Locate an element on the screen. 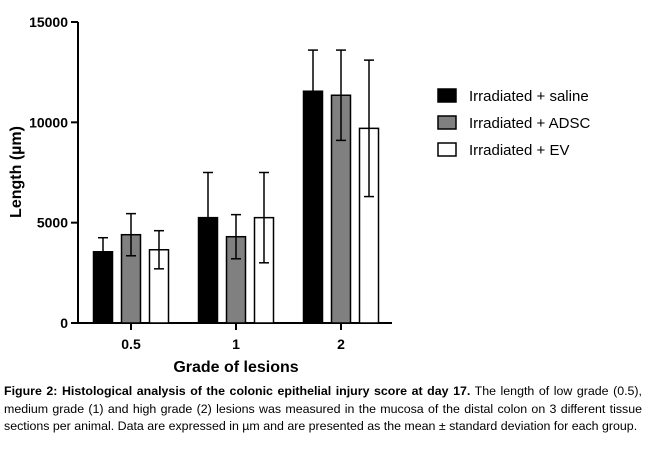 This screenshot has width=646, height=467. y-tick-label: 10000 is located at coordinates (48, 122).